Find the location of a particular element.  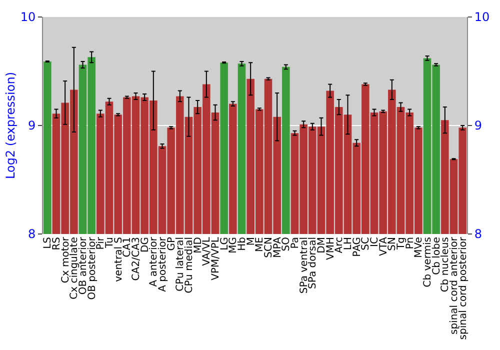

x-tick-label: OB posterior is located at coordinates (92, 268).